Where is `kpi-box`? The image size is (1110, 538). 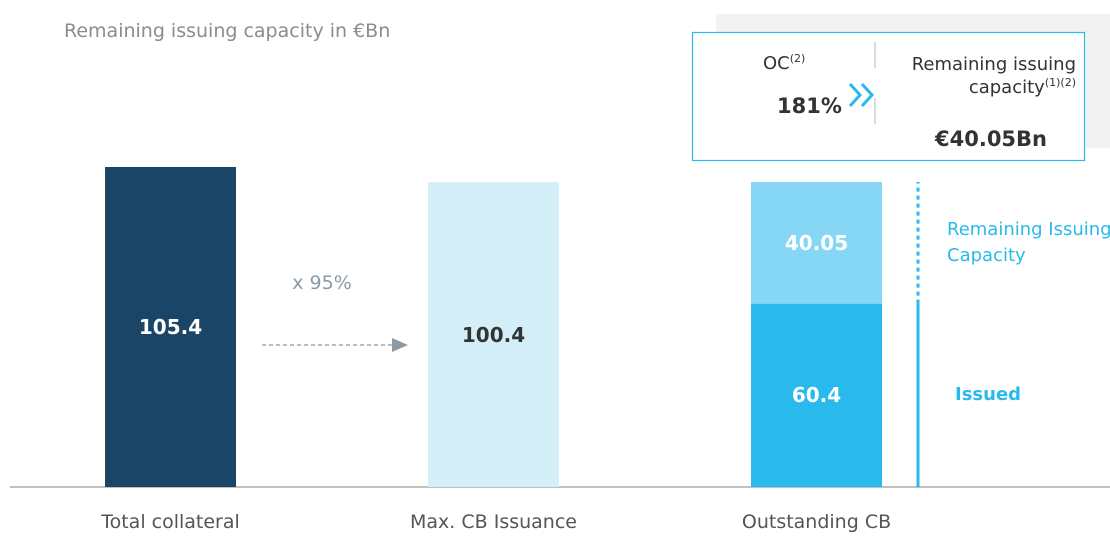
kpi-box is located at coordinates (888, 96).